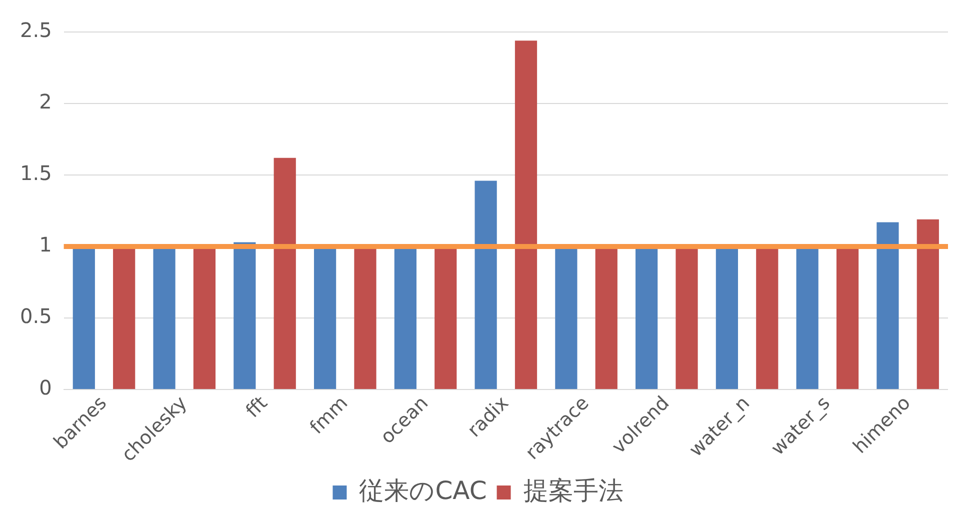 The height and width of the screenshot is (523, 956). Describe the element at coordinates (257, 407) in the screenshot. I see `x-tick-label: fft` at that location.